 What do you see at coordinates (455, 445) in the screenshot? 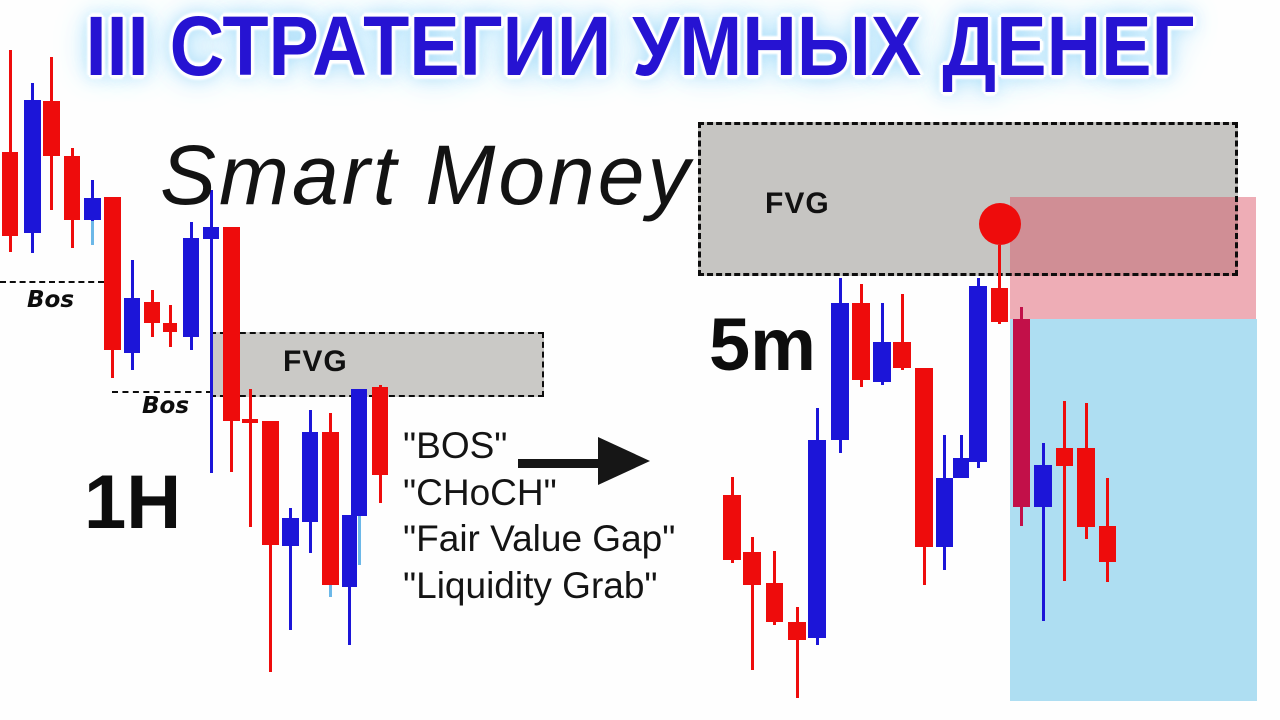
I see `term-bos: "BOS"` at bounding box center [455, 445].